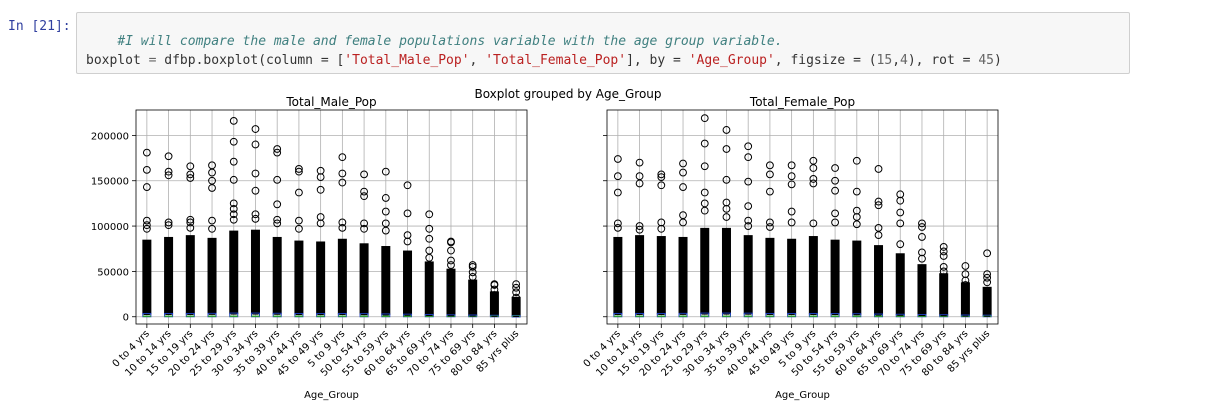 Image resolution: width=1222 pixels, height=414 pixels. Describe the element at coordinates (731, 60) in the screenshot. I see `code-string-agegroup: 'Age_Group'` at that location.